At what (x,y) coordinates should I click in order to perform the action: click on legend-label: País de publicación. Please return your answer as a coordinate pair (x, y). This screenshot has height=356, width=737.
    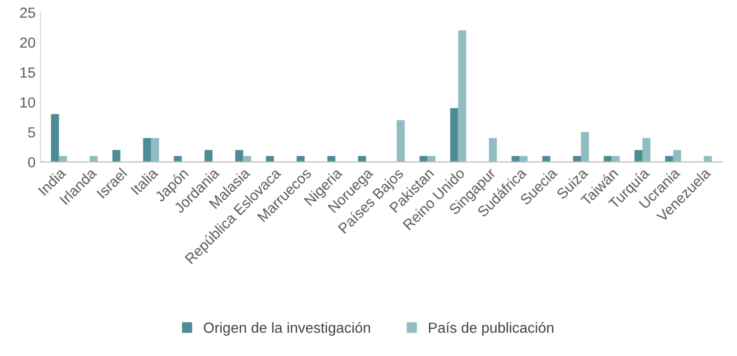
    Looking at the image, I should click on (491, 329).